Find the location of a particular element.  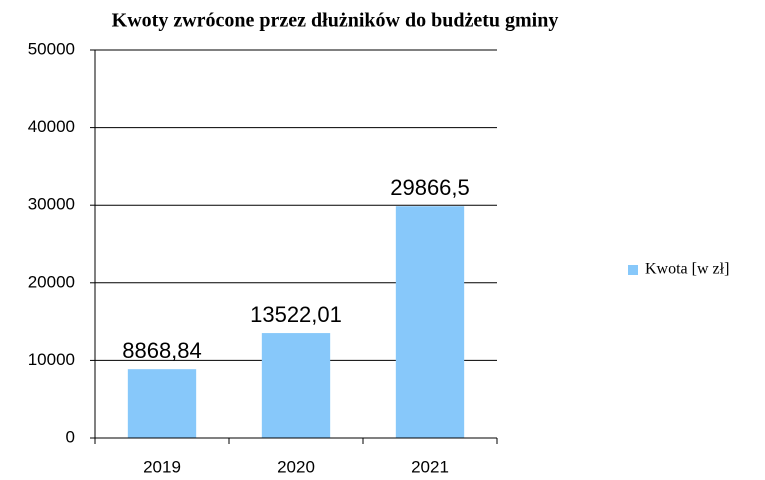

x-tick-label: 2019 is located at coordinates (162, 466).